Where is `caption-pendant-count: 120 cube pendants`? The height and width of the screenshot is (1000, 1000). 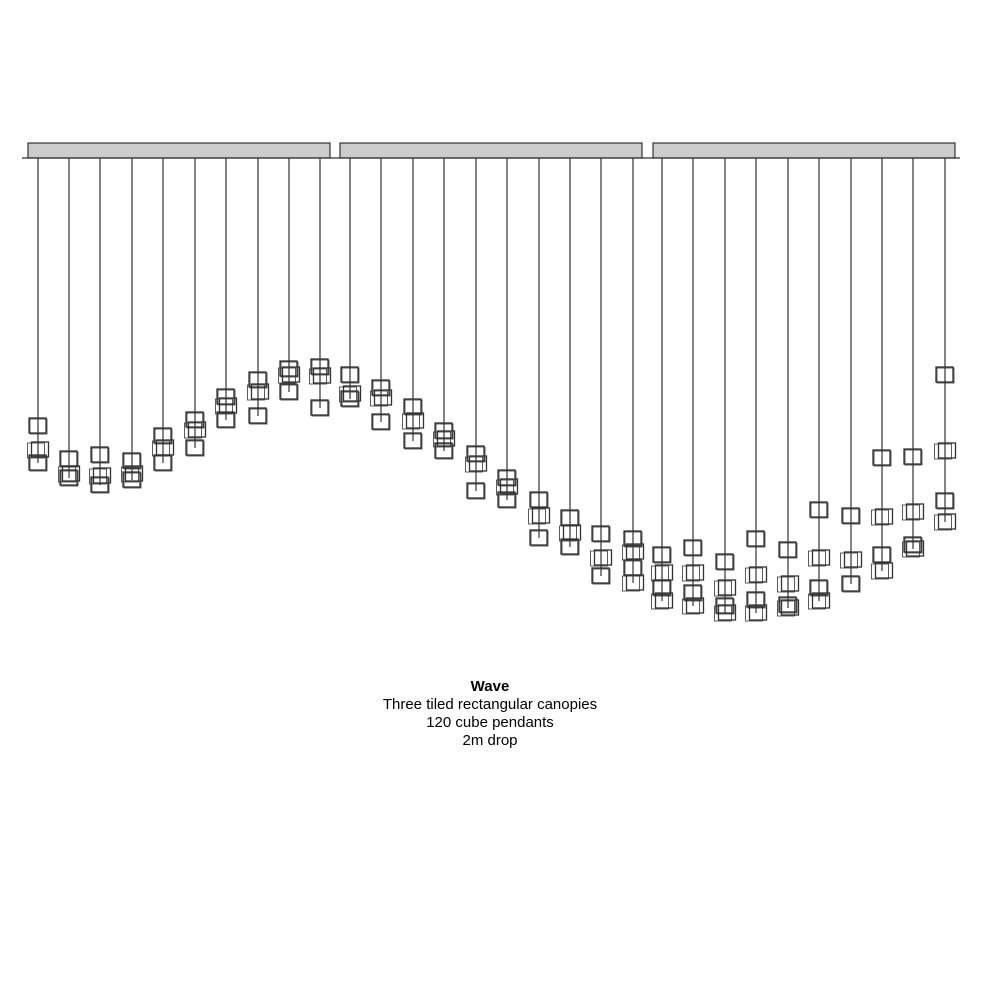
caption-pendant-count: 120 cube pendants is located at coordinates (490, 722).